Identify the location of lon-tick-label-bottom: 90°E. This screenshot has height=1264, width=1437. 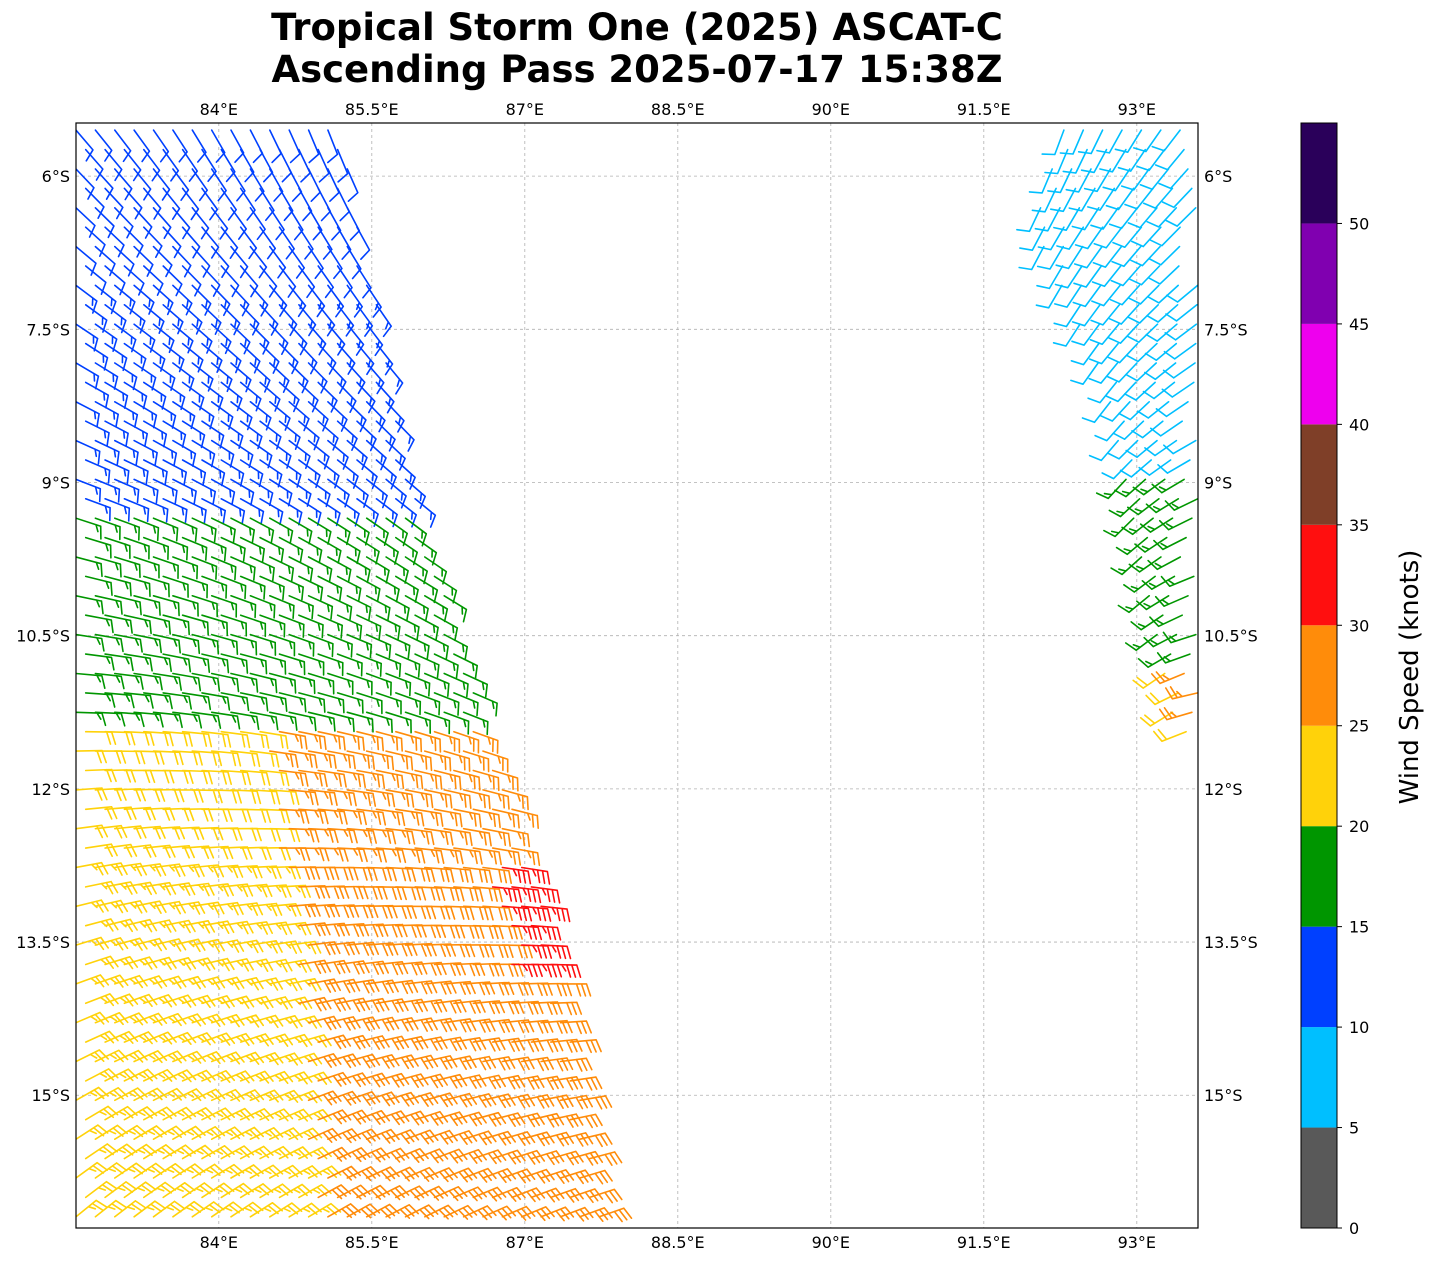
(831, 1242).